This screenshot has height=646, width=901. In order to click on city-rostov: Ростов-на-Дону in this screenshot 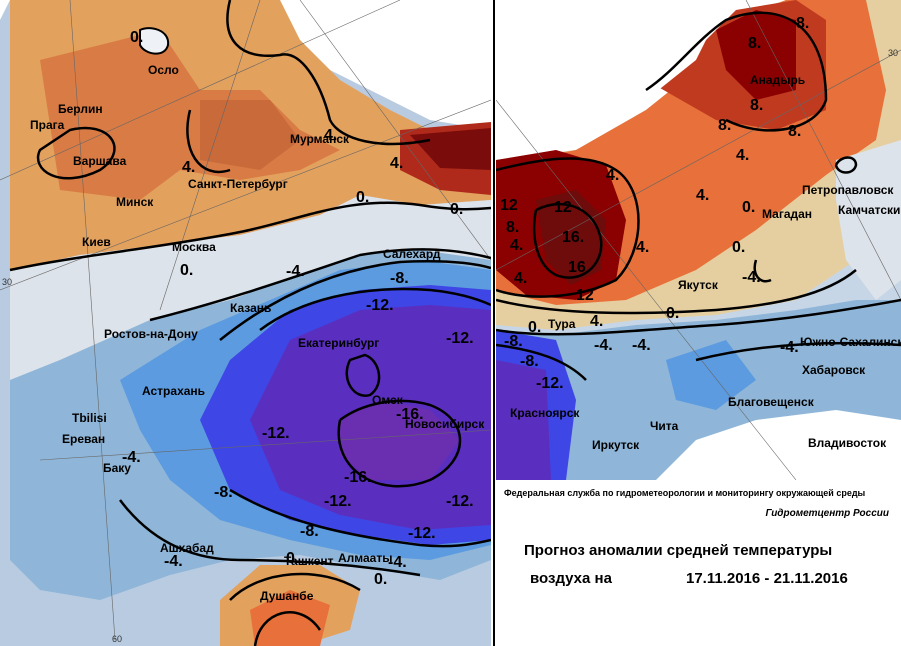, I will do `click(151, 334)`.